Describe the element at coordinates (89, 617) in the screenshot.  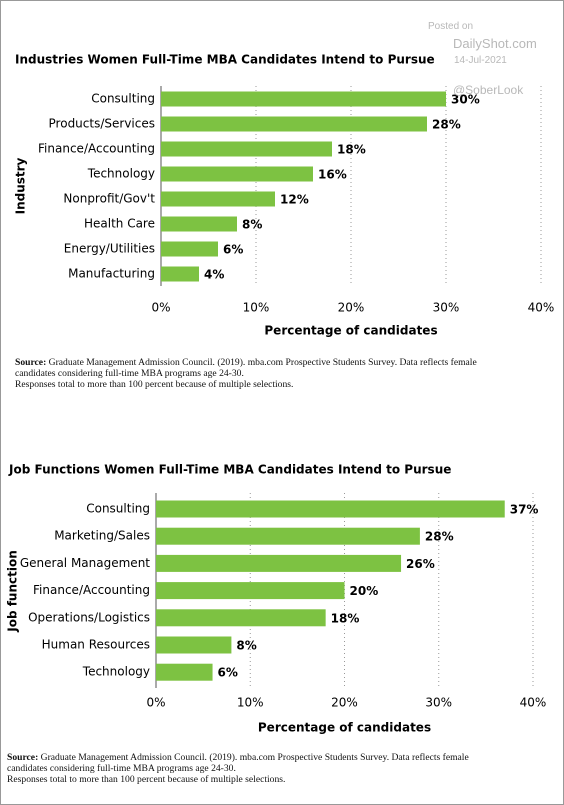
I see `y-tick-label: Operations/Logistics` at that location.